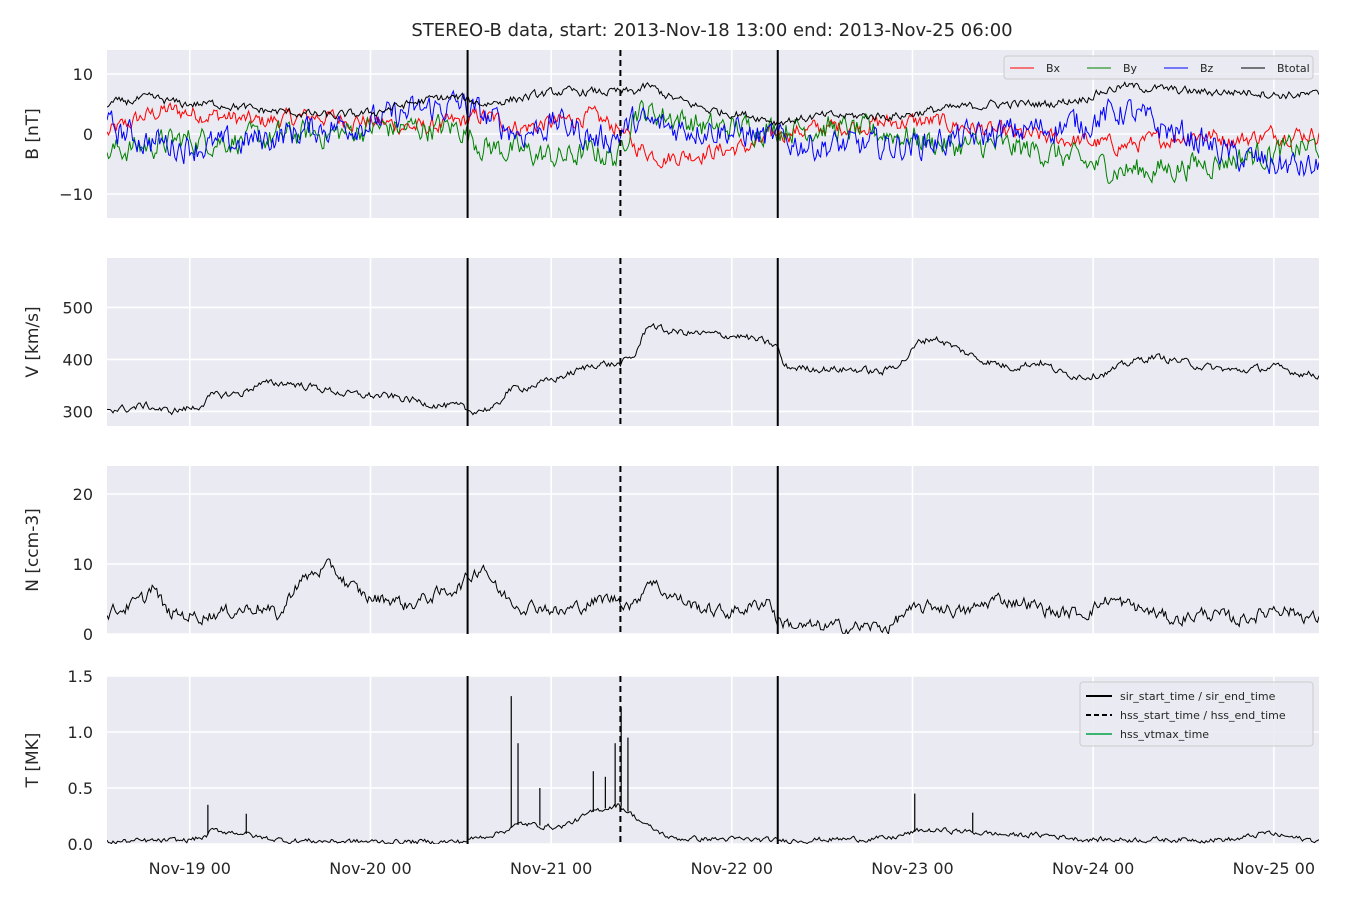 Image resolution: width=1350 pixels, height=900 pixels. Describe the element at coordinates (1198, 696) in the screenshot. I see `marker-legend-label: sir_start_time / sir_end_time` at that location.